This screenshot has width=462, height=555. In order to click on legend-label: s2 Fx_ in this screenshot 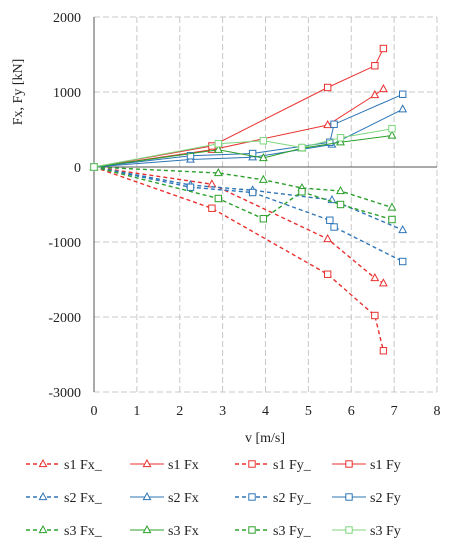, I will do `click(83, 498)`.